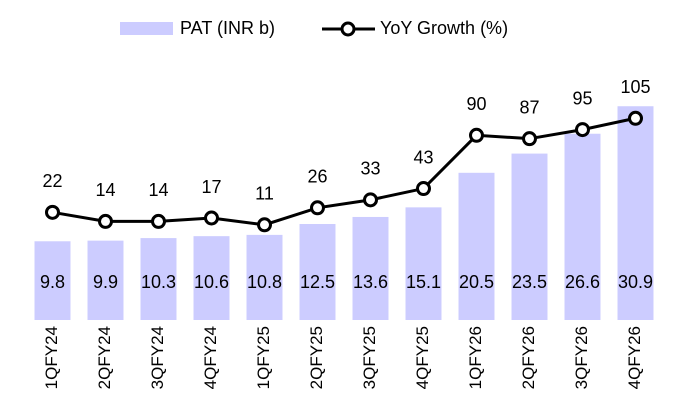 The height and width of the screenshot is (400, 676). What do you see at coordinates (264, 194) in the screenshot?
I see `line-value-label: 11` at bounding box center [264, 194].